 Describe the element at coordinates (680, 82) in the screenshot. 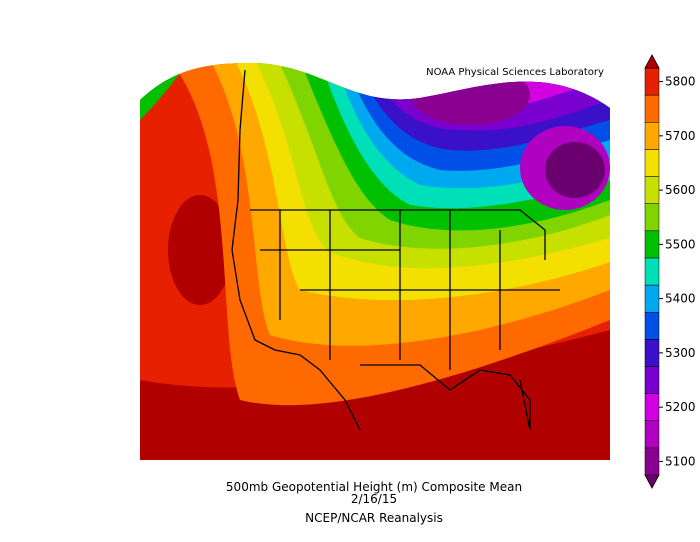

I see `colorbar-label: 5800` at that location.